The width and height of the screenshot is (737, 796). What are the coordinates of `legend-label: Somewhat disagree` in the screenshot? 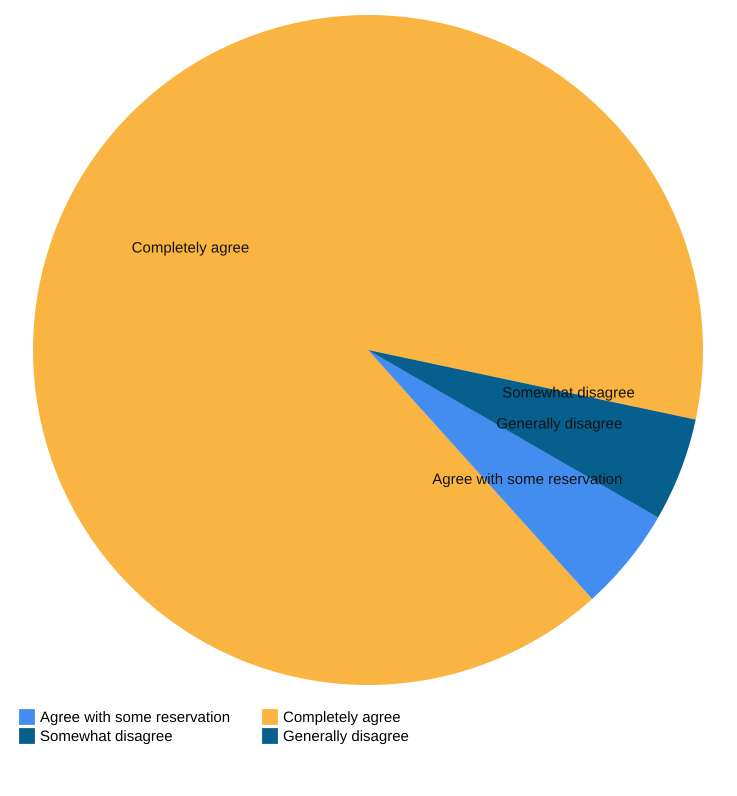 It's located at (106, 736).